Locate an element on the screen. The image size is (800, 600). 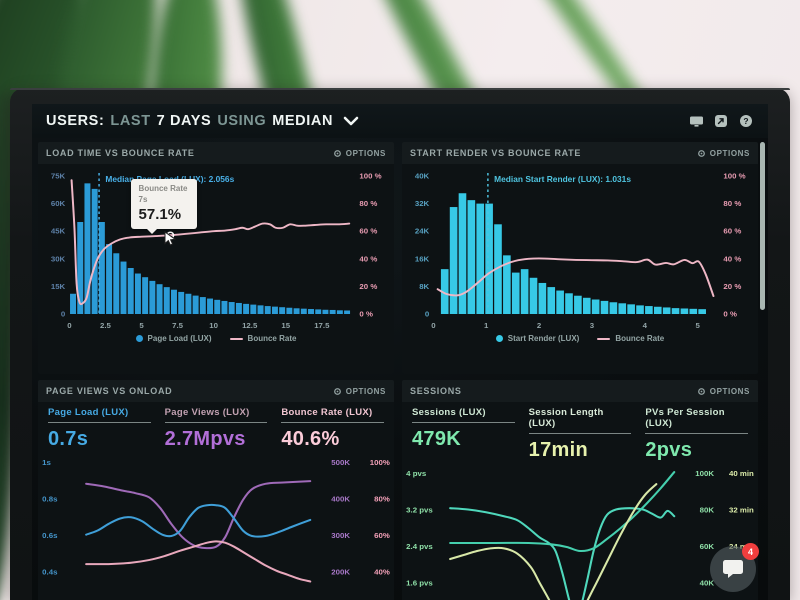
title-users: USERS: is located at coordinates (75, 121).